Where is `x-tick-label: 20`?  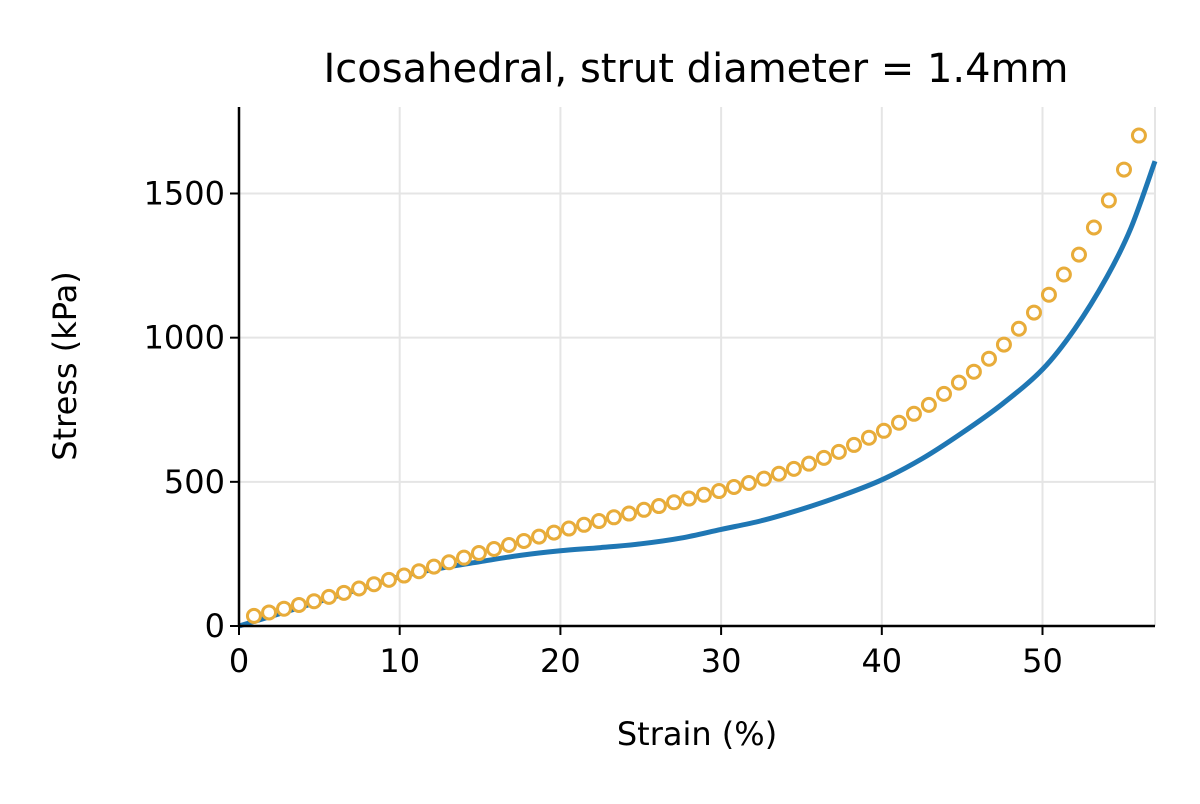
x-tick-label: 20 is located at coordinates (560, 661).